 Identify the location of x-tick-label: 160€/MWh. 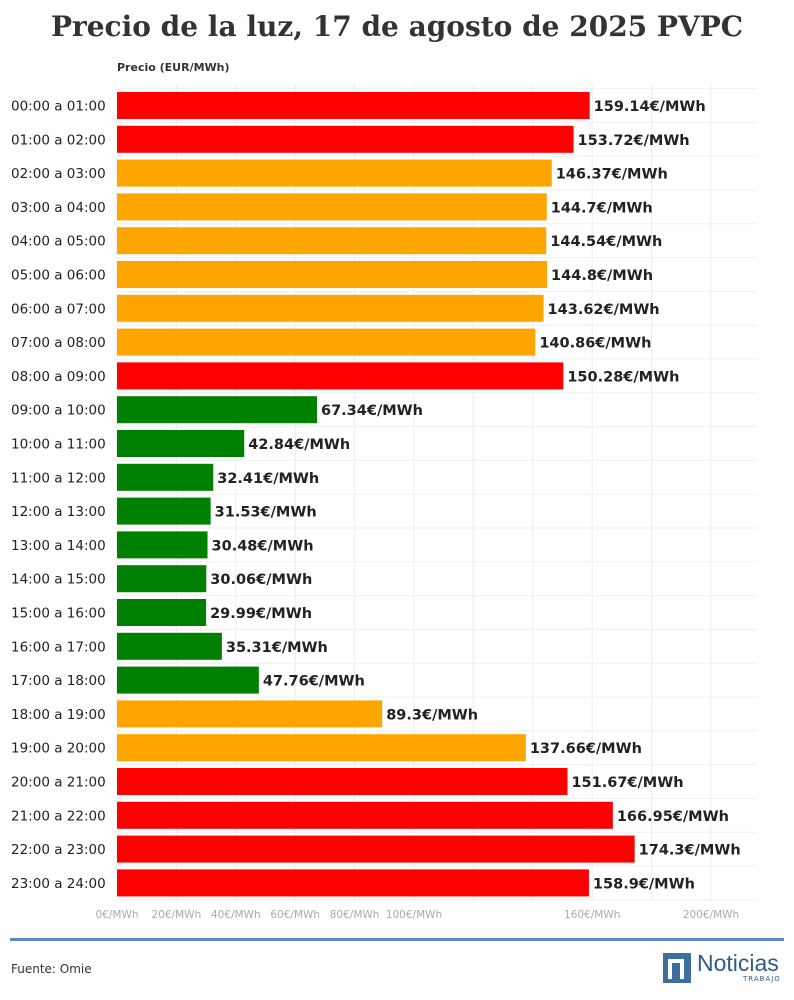
(592, 915).